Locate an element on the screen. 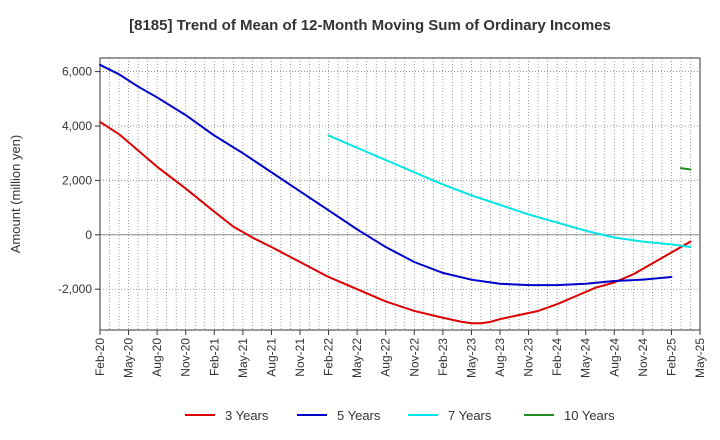 The image size is (720, 440). y-tick-label: 6,000 is located at coordinates (77, 72).